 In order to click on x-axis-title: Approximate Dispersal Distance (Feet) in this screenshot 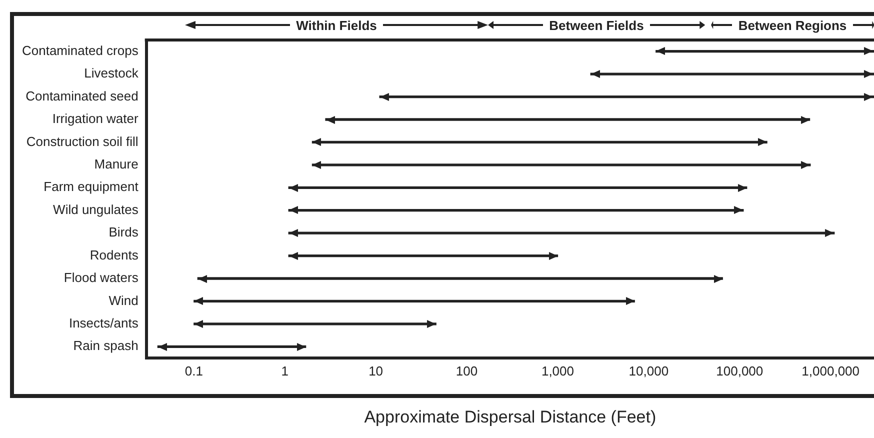, I will do `click(510, 416)`.